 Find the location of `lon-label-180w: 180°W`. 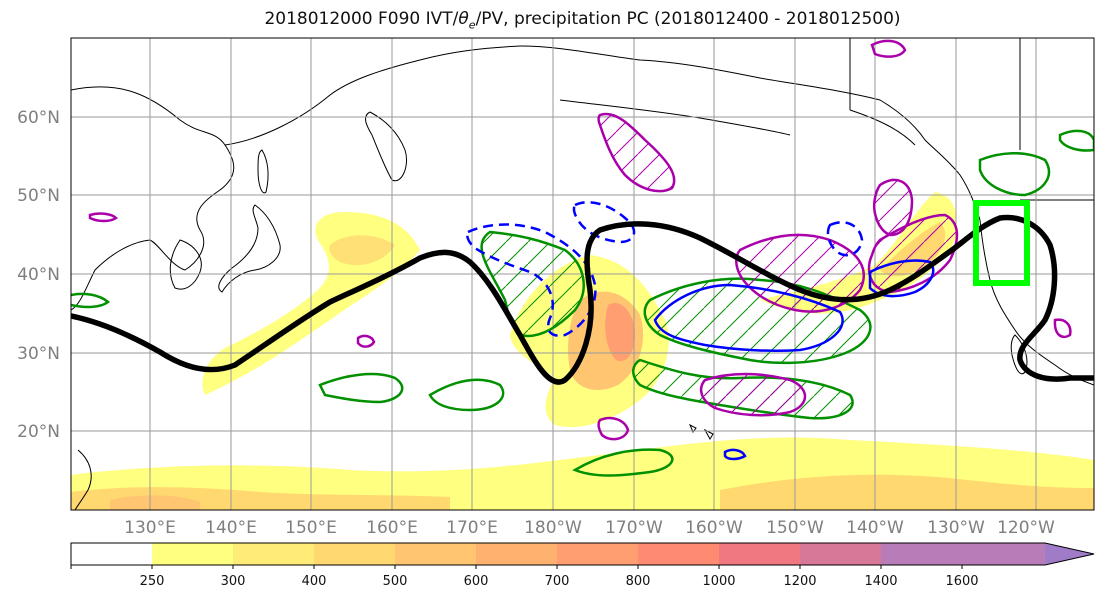

lon-label-180w: 180°W is located at coordinates (553, 528).